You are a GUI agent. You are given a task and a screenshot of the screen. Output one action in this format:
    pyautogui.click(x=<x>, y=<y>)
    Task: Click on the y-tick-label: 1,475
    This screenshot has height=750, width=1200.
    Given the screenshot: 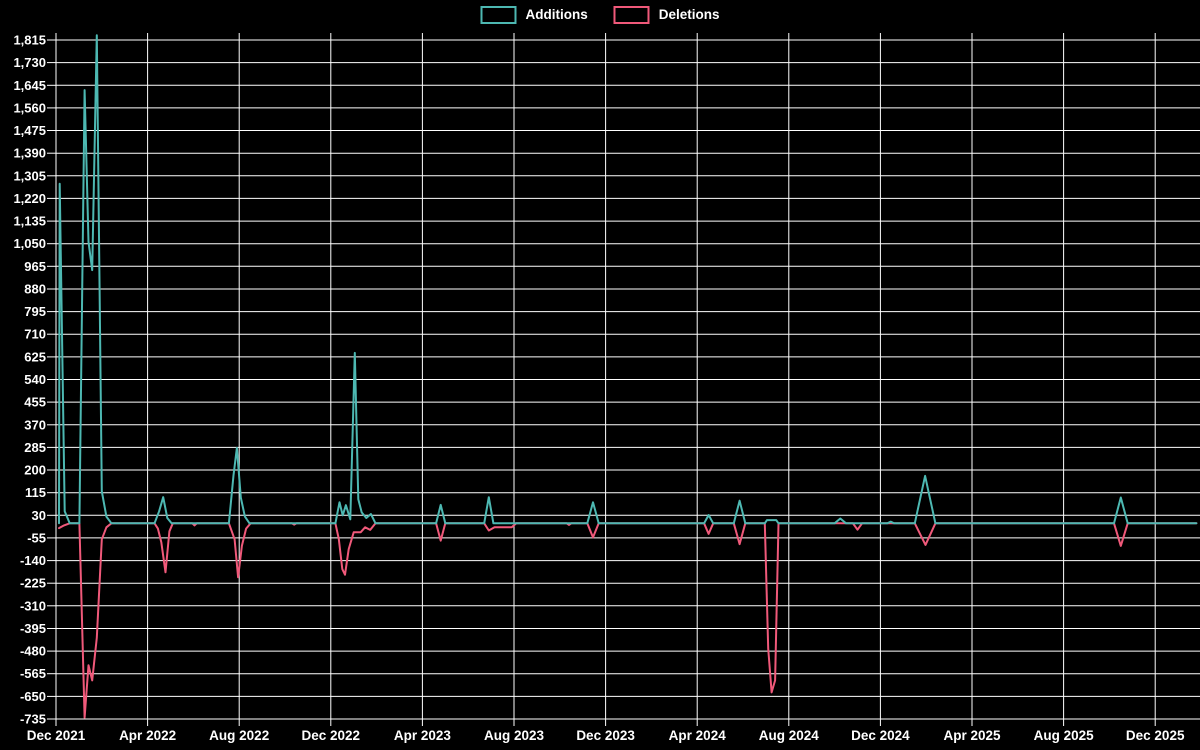 What is the action you would take?
    pyautogui.click(x=29, y=130)
    